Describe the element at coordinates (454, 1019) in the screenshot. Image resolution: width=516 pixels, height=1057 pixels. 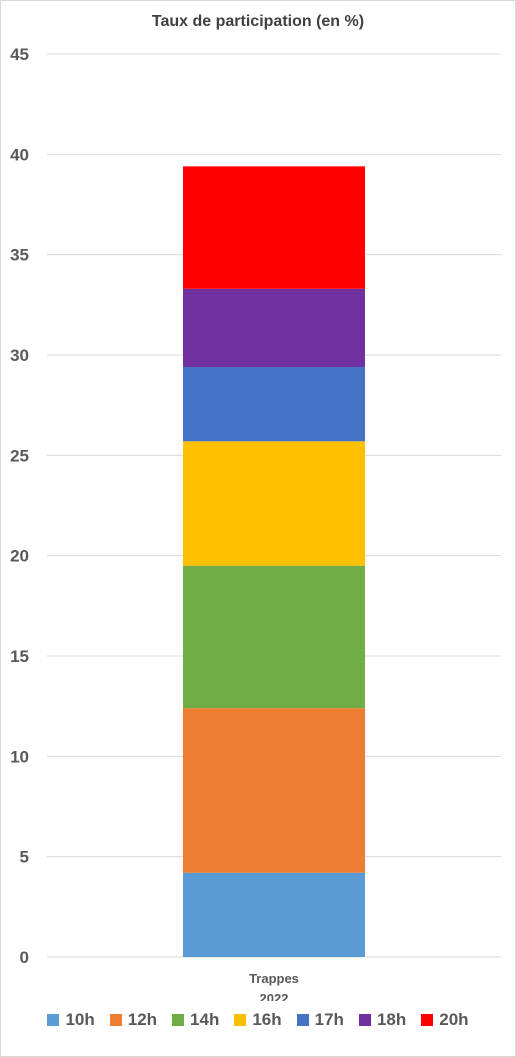
I see `legend-label-20h: 20h` at that location.